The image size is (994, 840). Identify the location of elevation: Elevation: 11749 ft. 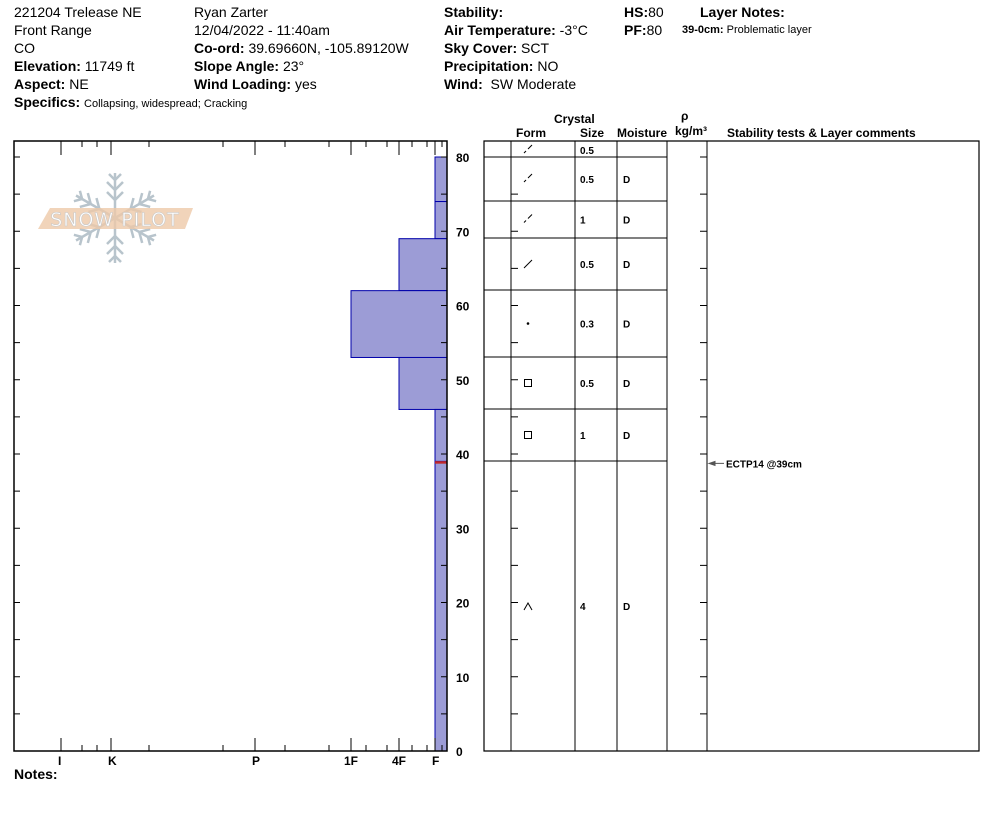
(74, 66).